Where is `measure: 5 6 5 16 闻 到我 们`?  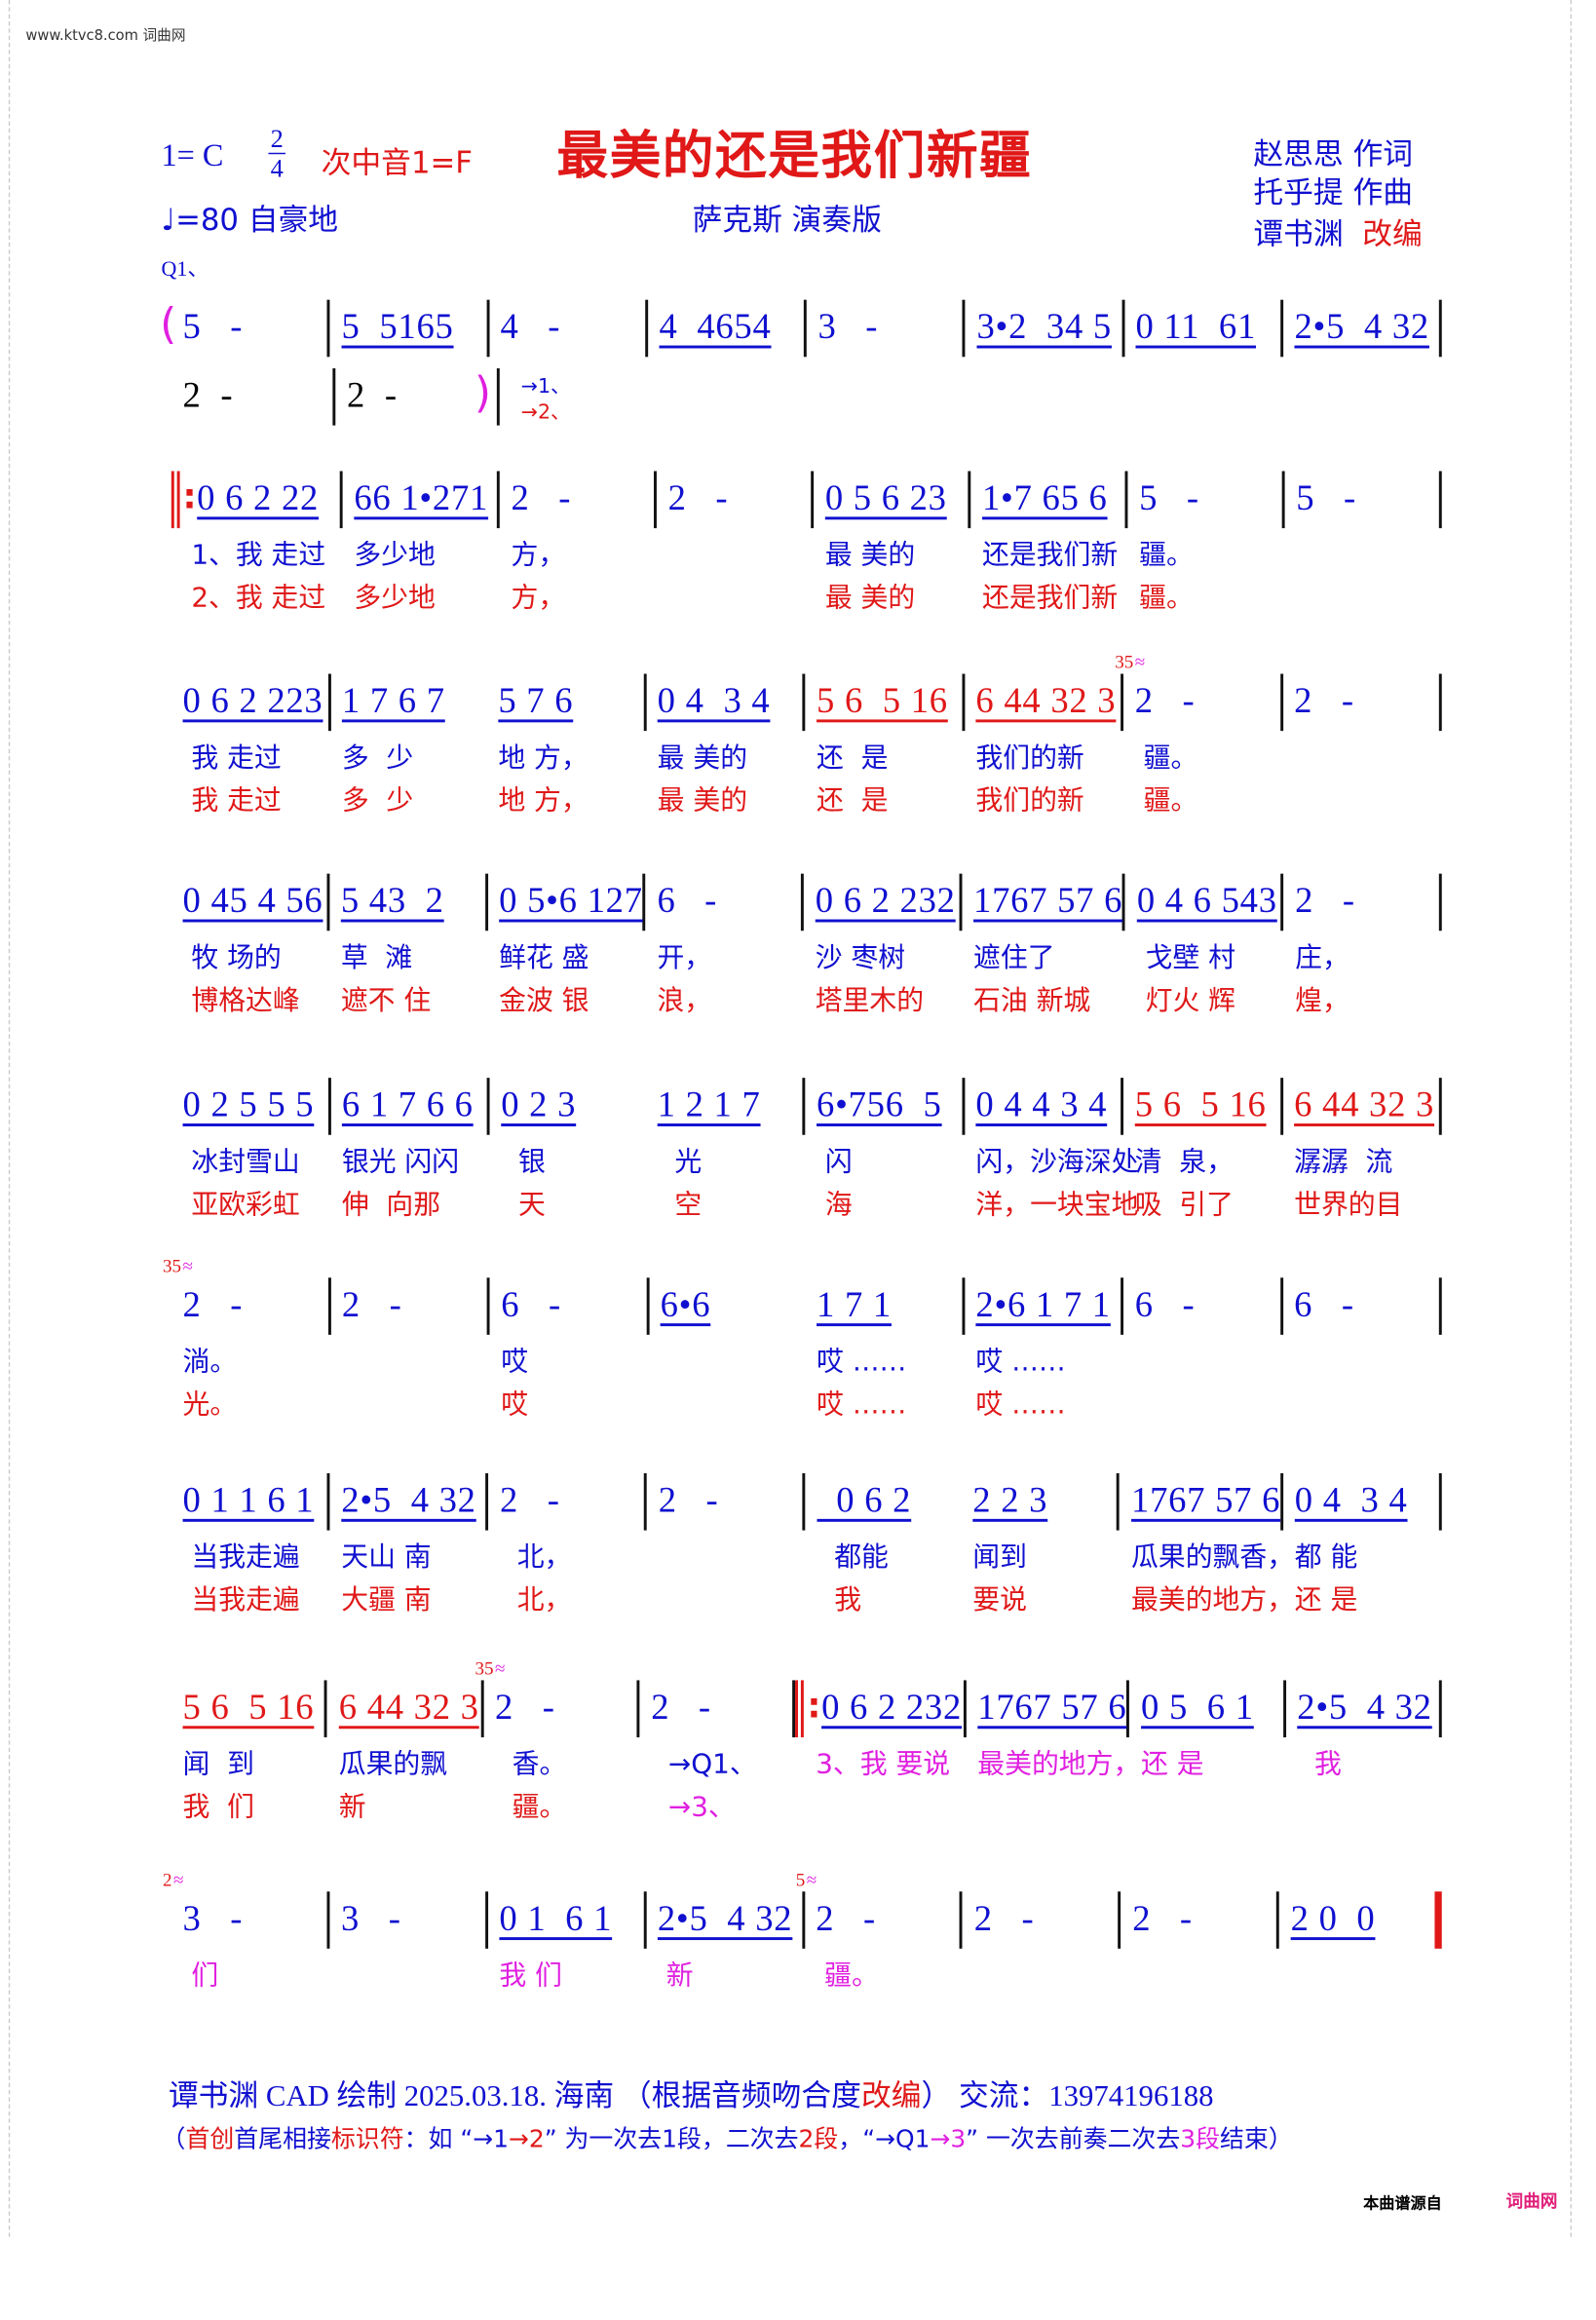 measure: 5 6 5 16 闻 到我 们 is located at coordinates (249, 1751).